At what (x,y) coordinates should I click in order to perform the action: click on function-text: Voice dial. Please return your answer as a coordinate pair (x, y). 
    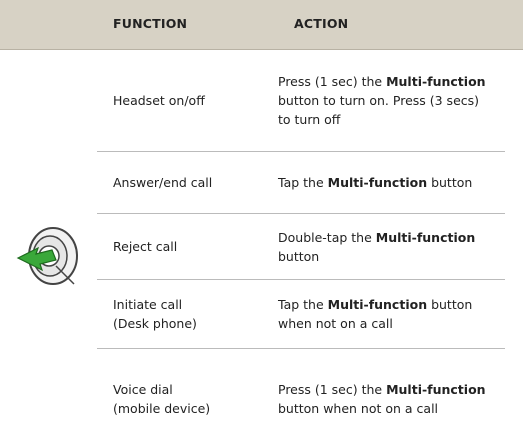
    Looking at the image, I should click on (143, 389).